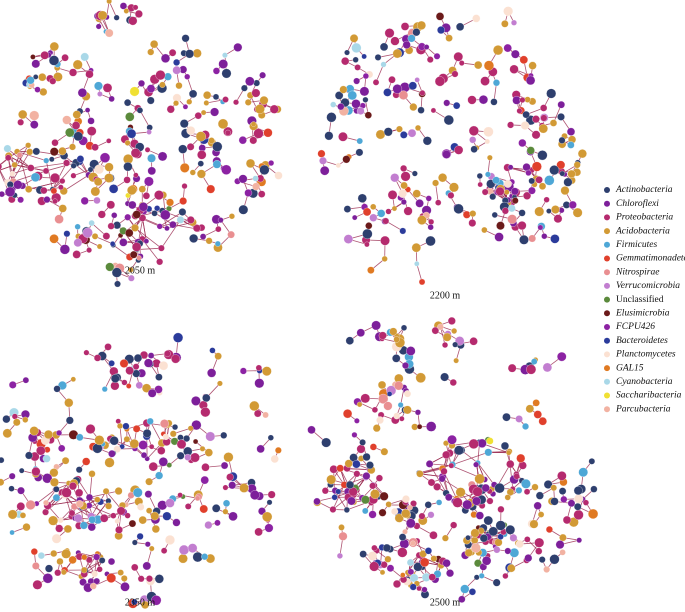 This screenshot has height=612, width=685. Describe the element at coordinates (635, 327) in the screenshot. I see `legend-label: FCPU426` at that location.